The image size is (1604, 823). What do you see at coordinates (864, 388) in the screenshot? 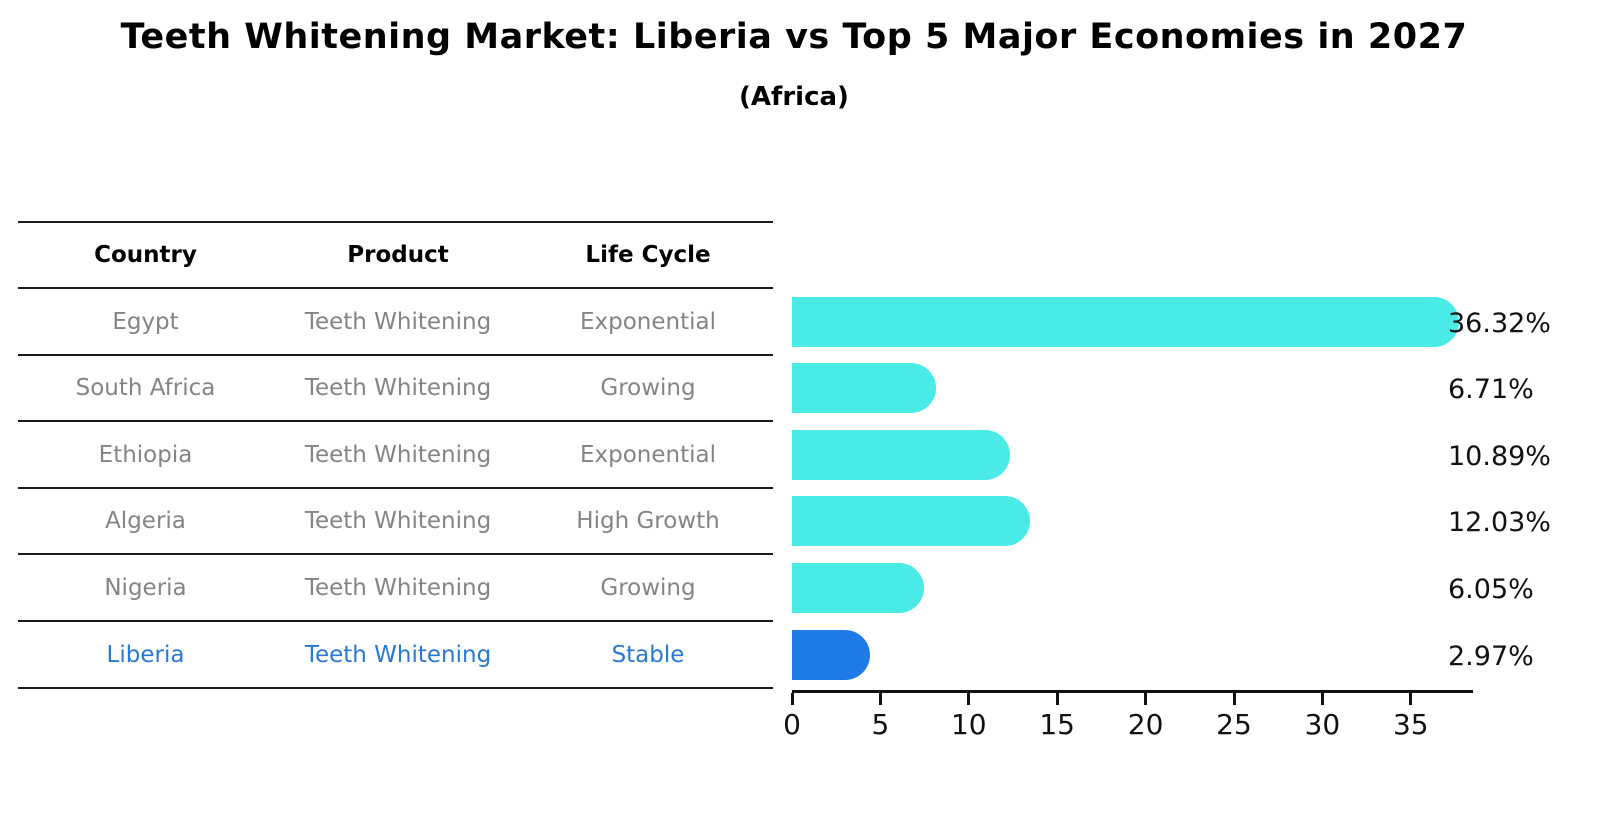
I see `bar-south-africa` at bounding box center [864, 388].